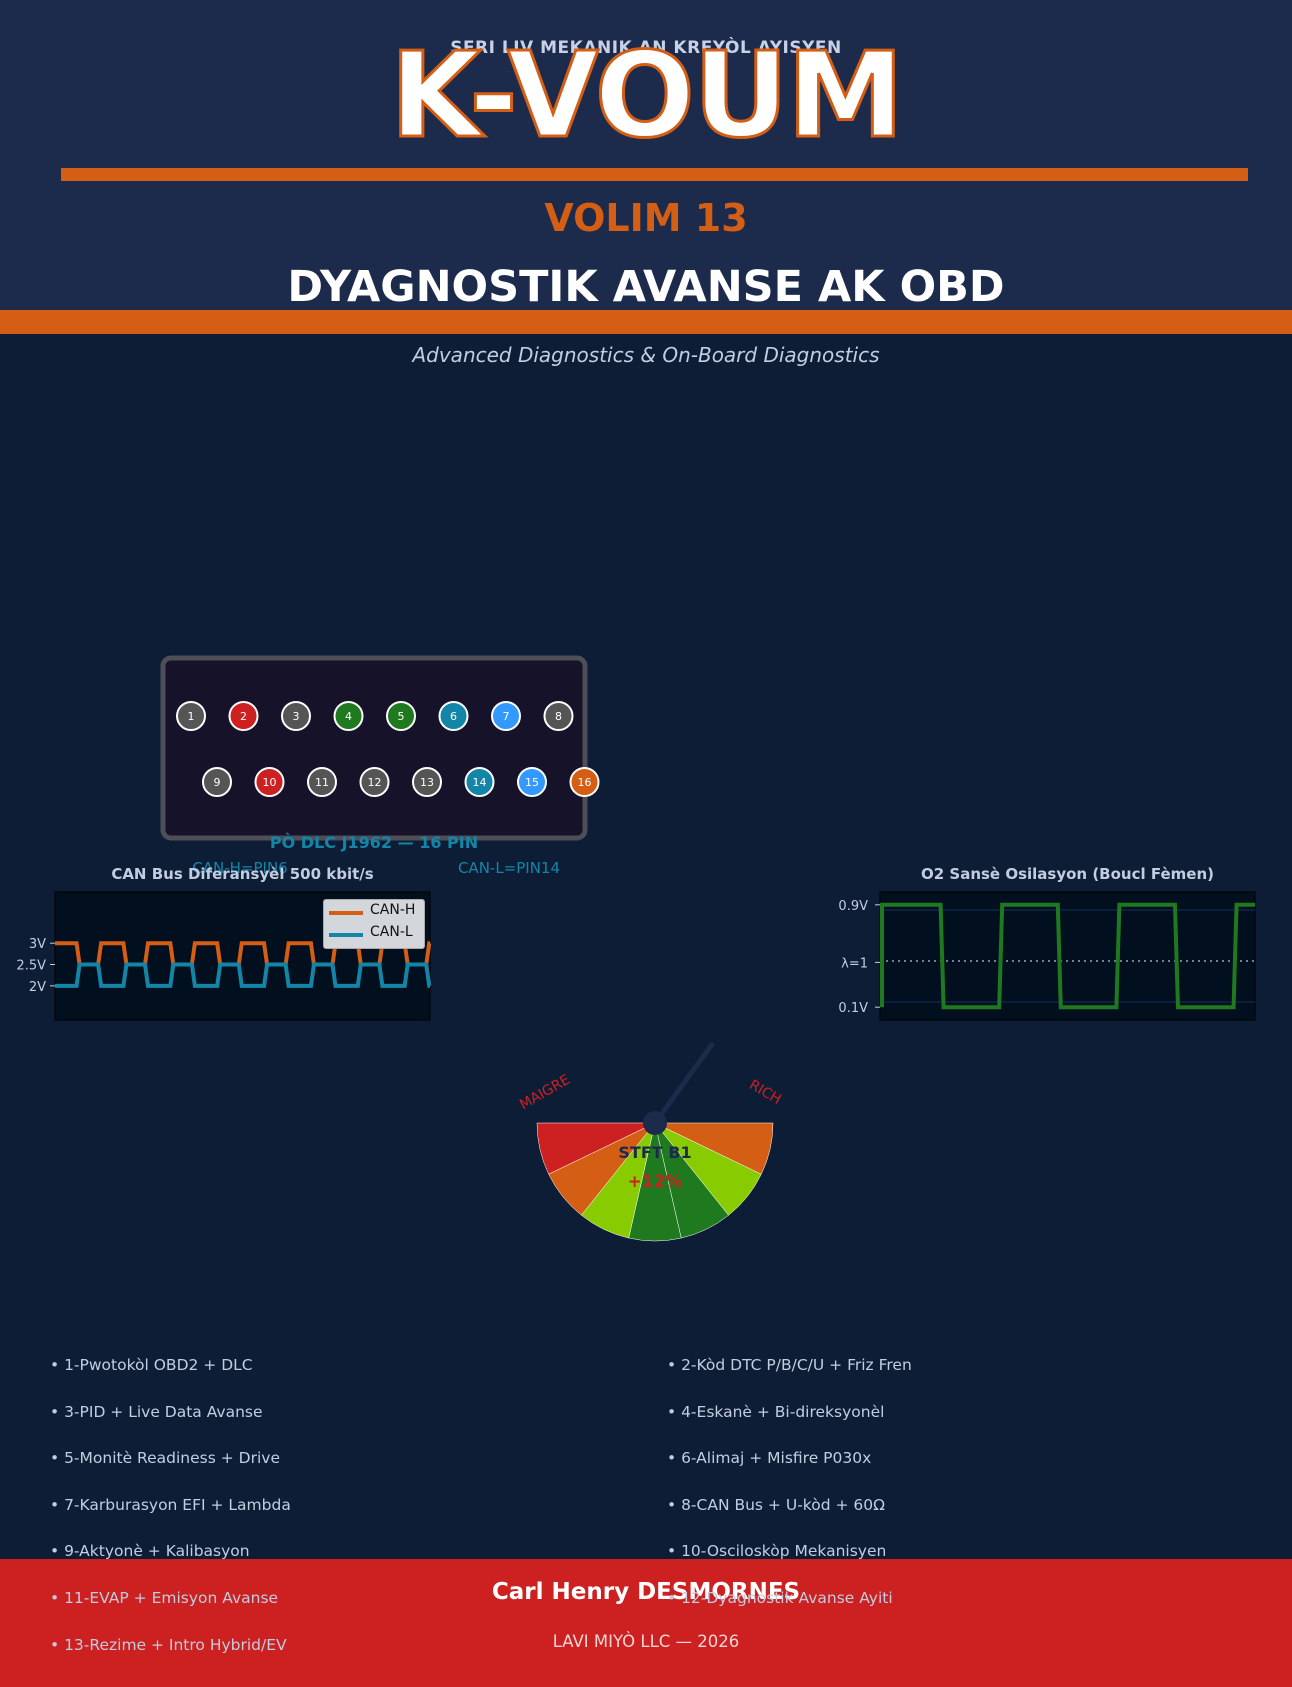 Image resolution: width=1292 pixels, height=1687 pixels. What do you see at coordinates (374, 842) in the screenshot?
I see `connector-caption: PÒ DLC J1962 — 16 PIN` at bounding box center [374, 842].